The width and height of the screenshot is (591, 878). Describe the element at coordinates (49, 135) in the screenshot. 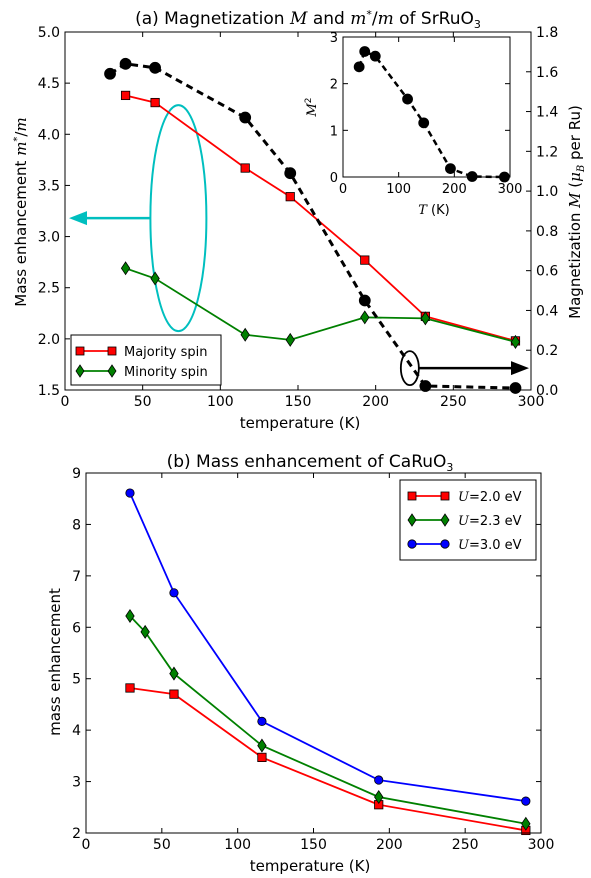

I see `panel-a-yleft-tick-label: 4.0` at that location.